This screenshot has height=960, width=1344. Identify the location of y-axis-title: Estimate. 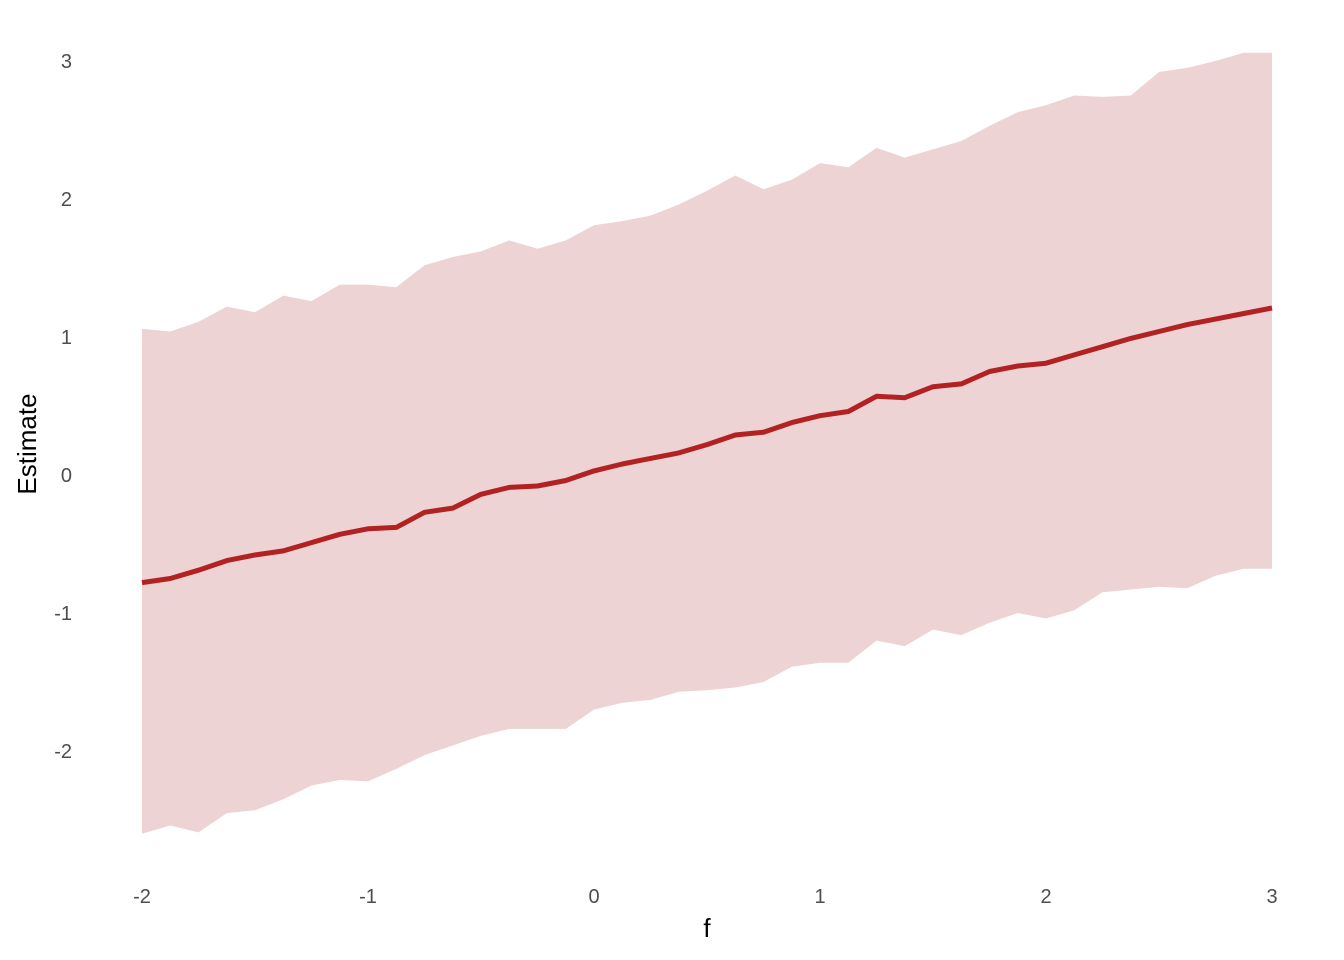
(27, 443).